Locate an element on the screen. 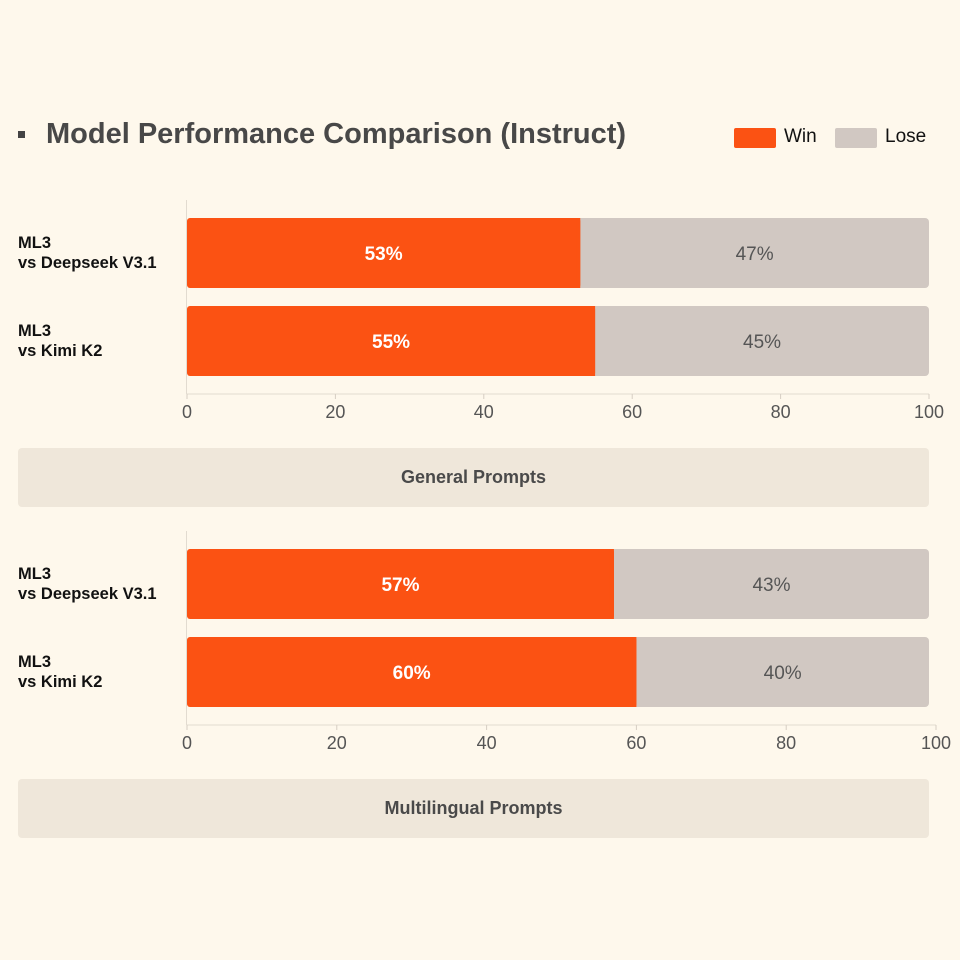  section-label-multilingual: Multilingual Prompts is located at coordinates (473, 808).